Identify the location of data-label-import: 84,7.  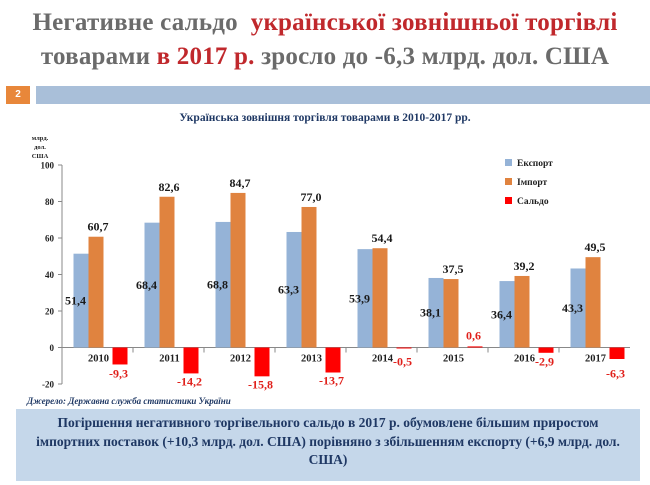
(240, 183).